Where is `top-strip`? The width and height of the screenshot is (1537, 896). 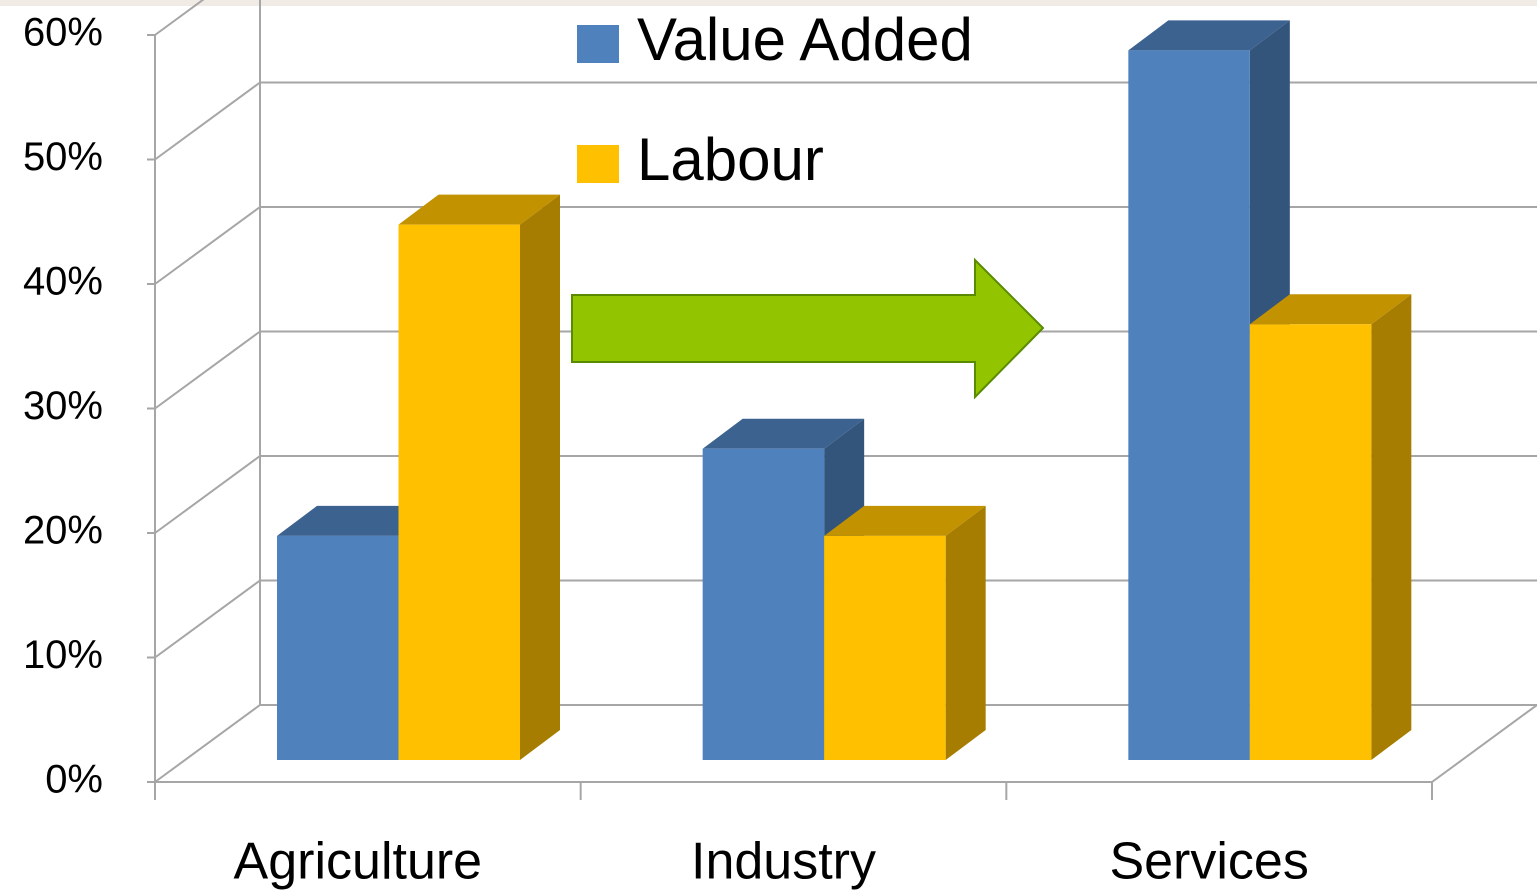
top-strip is located at coordinates (768, 3).